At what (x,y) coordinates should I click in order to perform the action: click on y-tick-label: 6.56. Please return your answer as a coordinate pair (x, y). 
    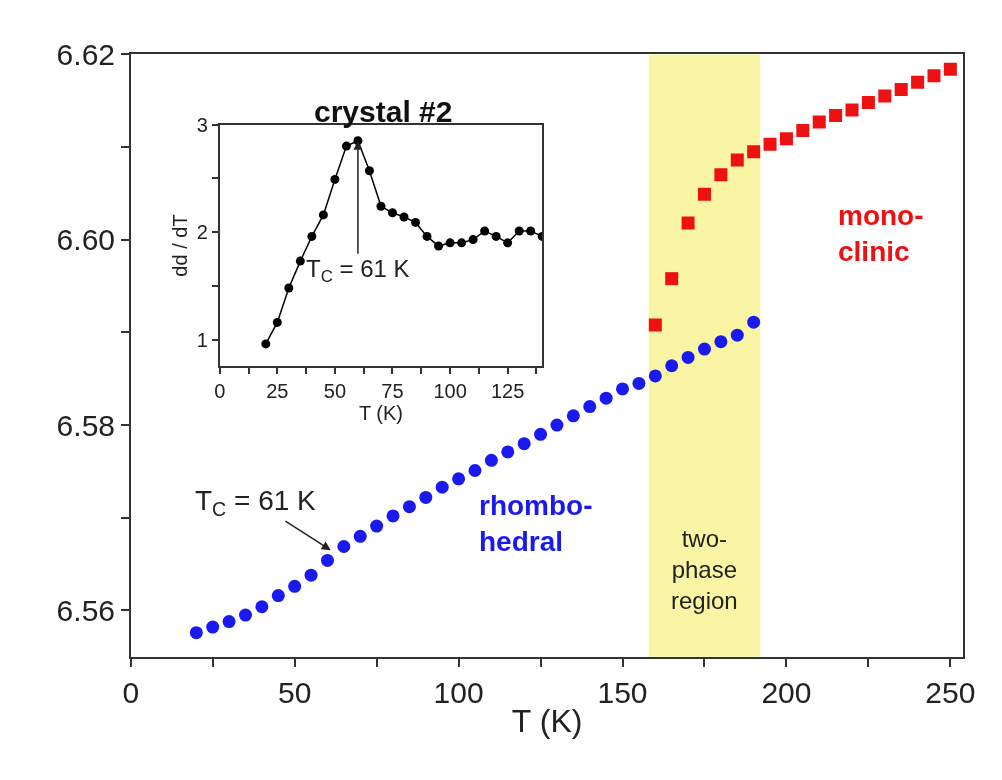
    Looking at the image, I should click on (85, 610).